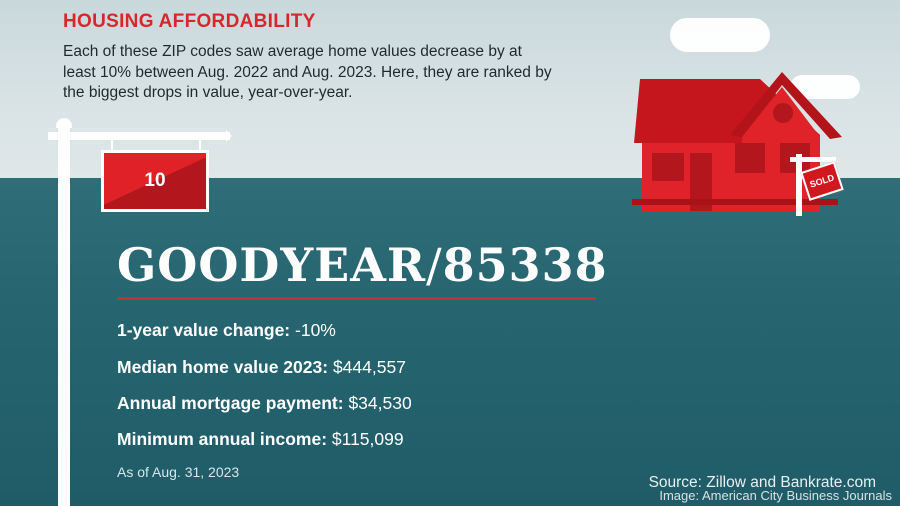  Describe the element at coordinates (139, 136) in the screenshot. I see `post-arm` at that location.